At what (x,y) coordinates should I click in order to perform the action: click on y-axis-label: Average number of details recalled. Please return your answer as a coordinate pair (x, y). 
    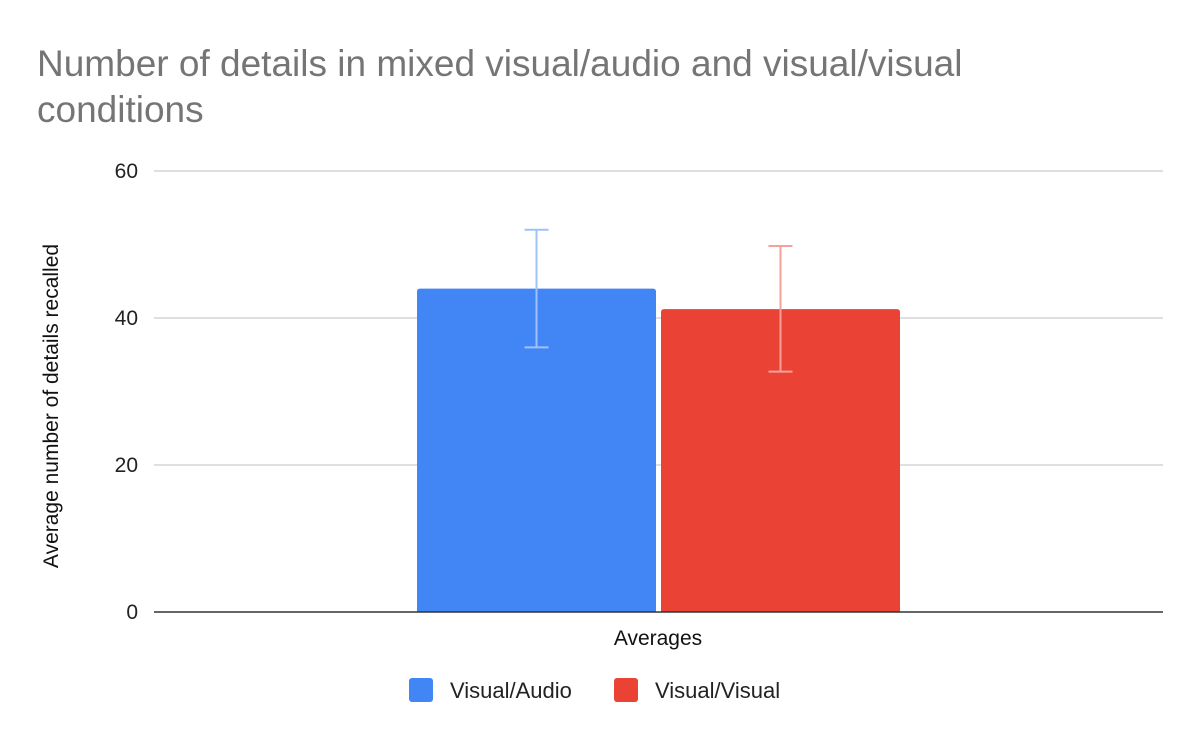
    Looking at the image, I should click on (51, 406).